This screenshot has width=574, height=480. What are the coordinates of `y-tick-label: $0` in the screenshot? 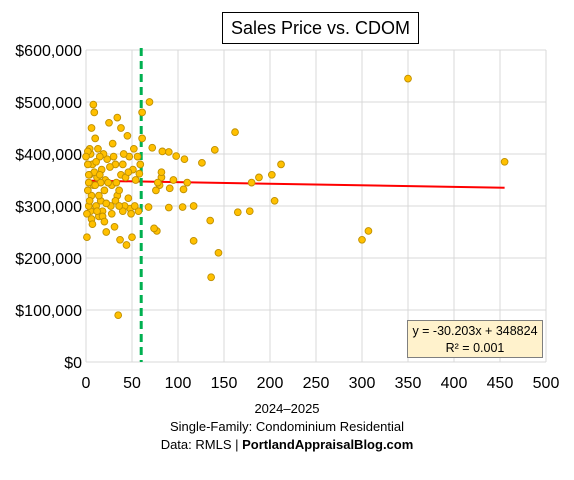 It's located at (73, 363).